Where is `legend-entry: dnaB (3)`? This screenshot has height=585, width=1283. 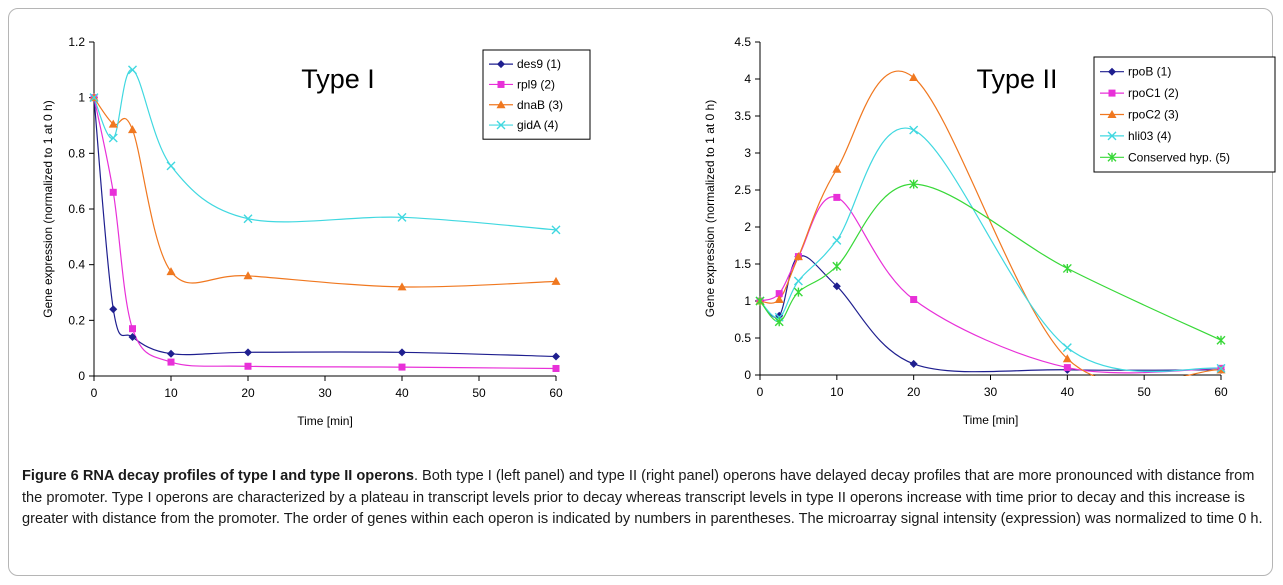 legend-entry: dnaB (3) is located at coordinates (540, 105).